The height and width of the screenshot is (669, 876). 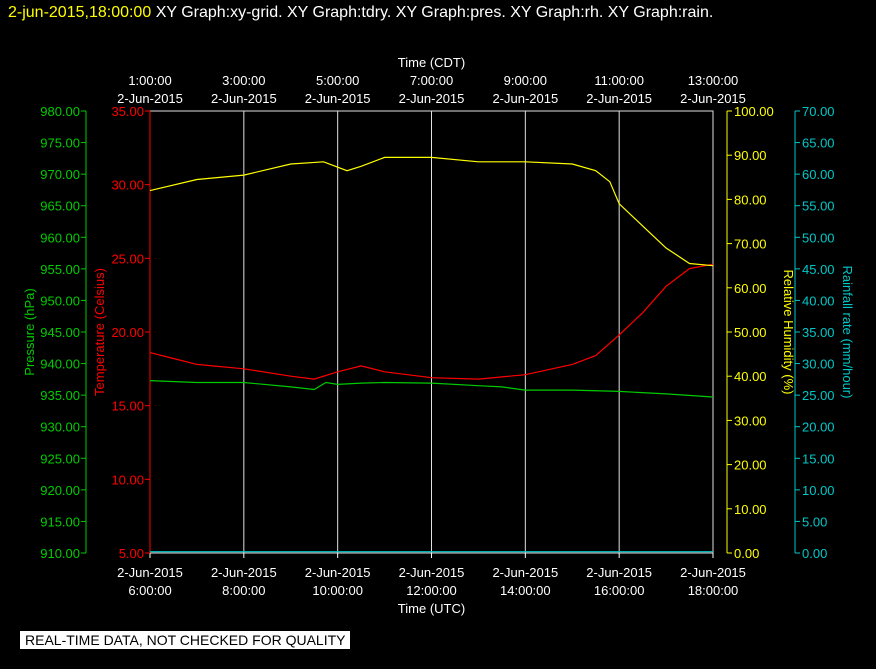 What do you see at coordinates (814, 521) in the screenshot?
I see `rainfall-tick-label: 5.00` at bounding box center [814, 521].